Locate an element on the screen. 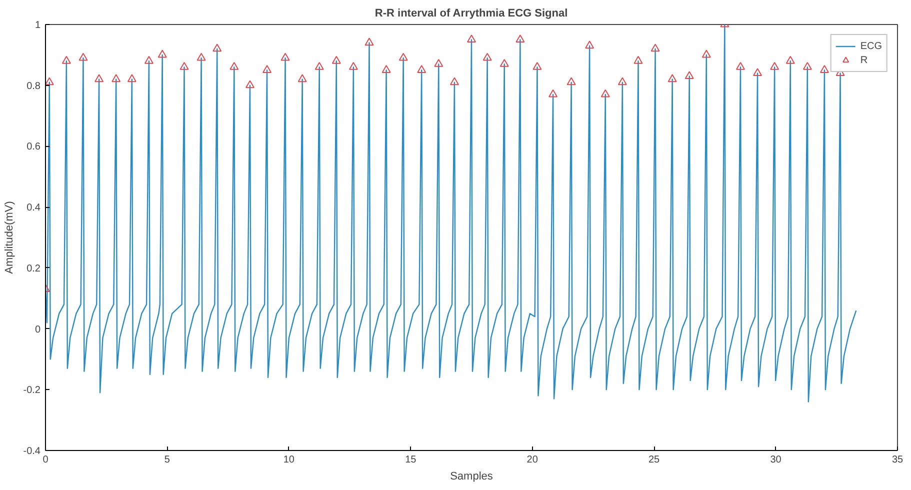 The image size is (911, 490). y-tick-label: 0.8 is located at coordinates (33, 86).